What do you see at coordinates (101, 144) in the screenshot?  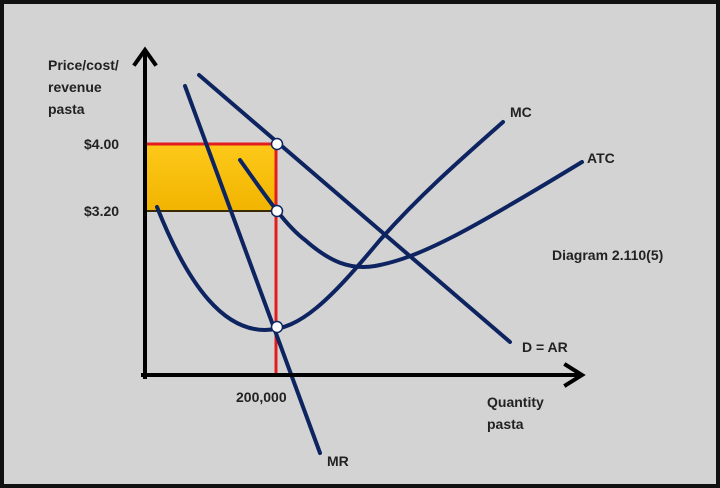 I see `y-tick-4-00: $4.00` at bounding box center [101, 144].